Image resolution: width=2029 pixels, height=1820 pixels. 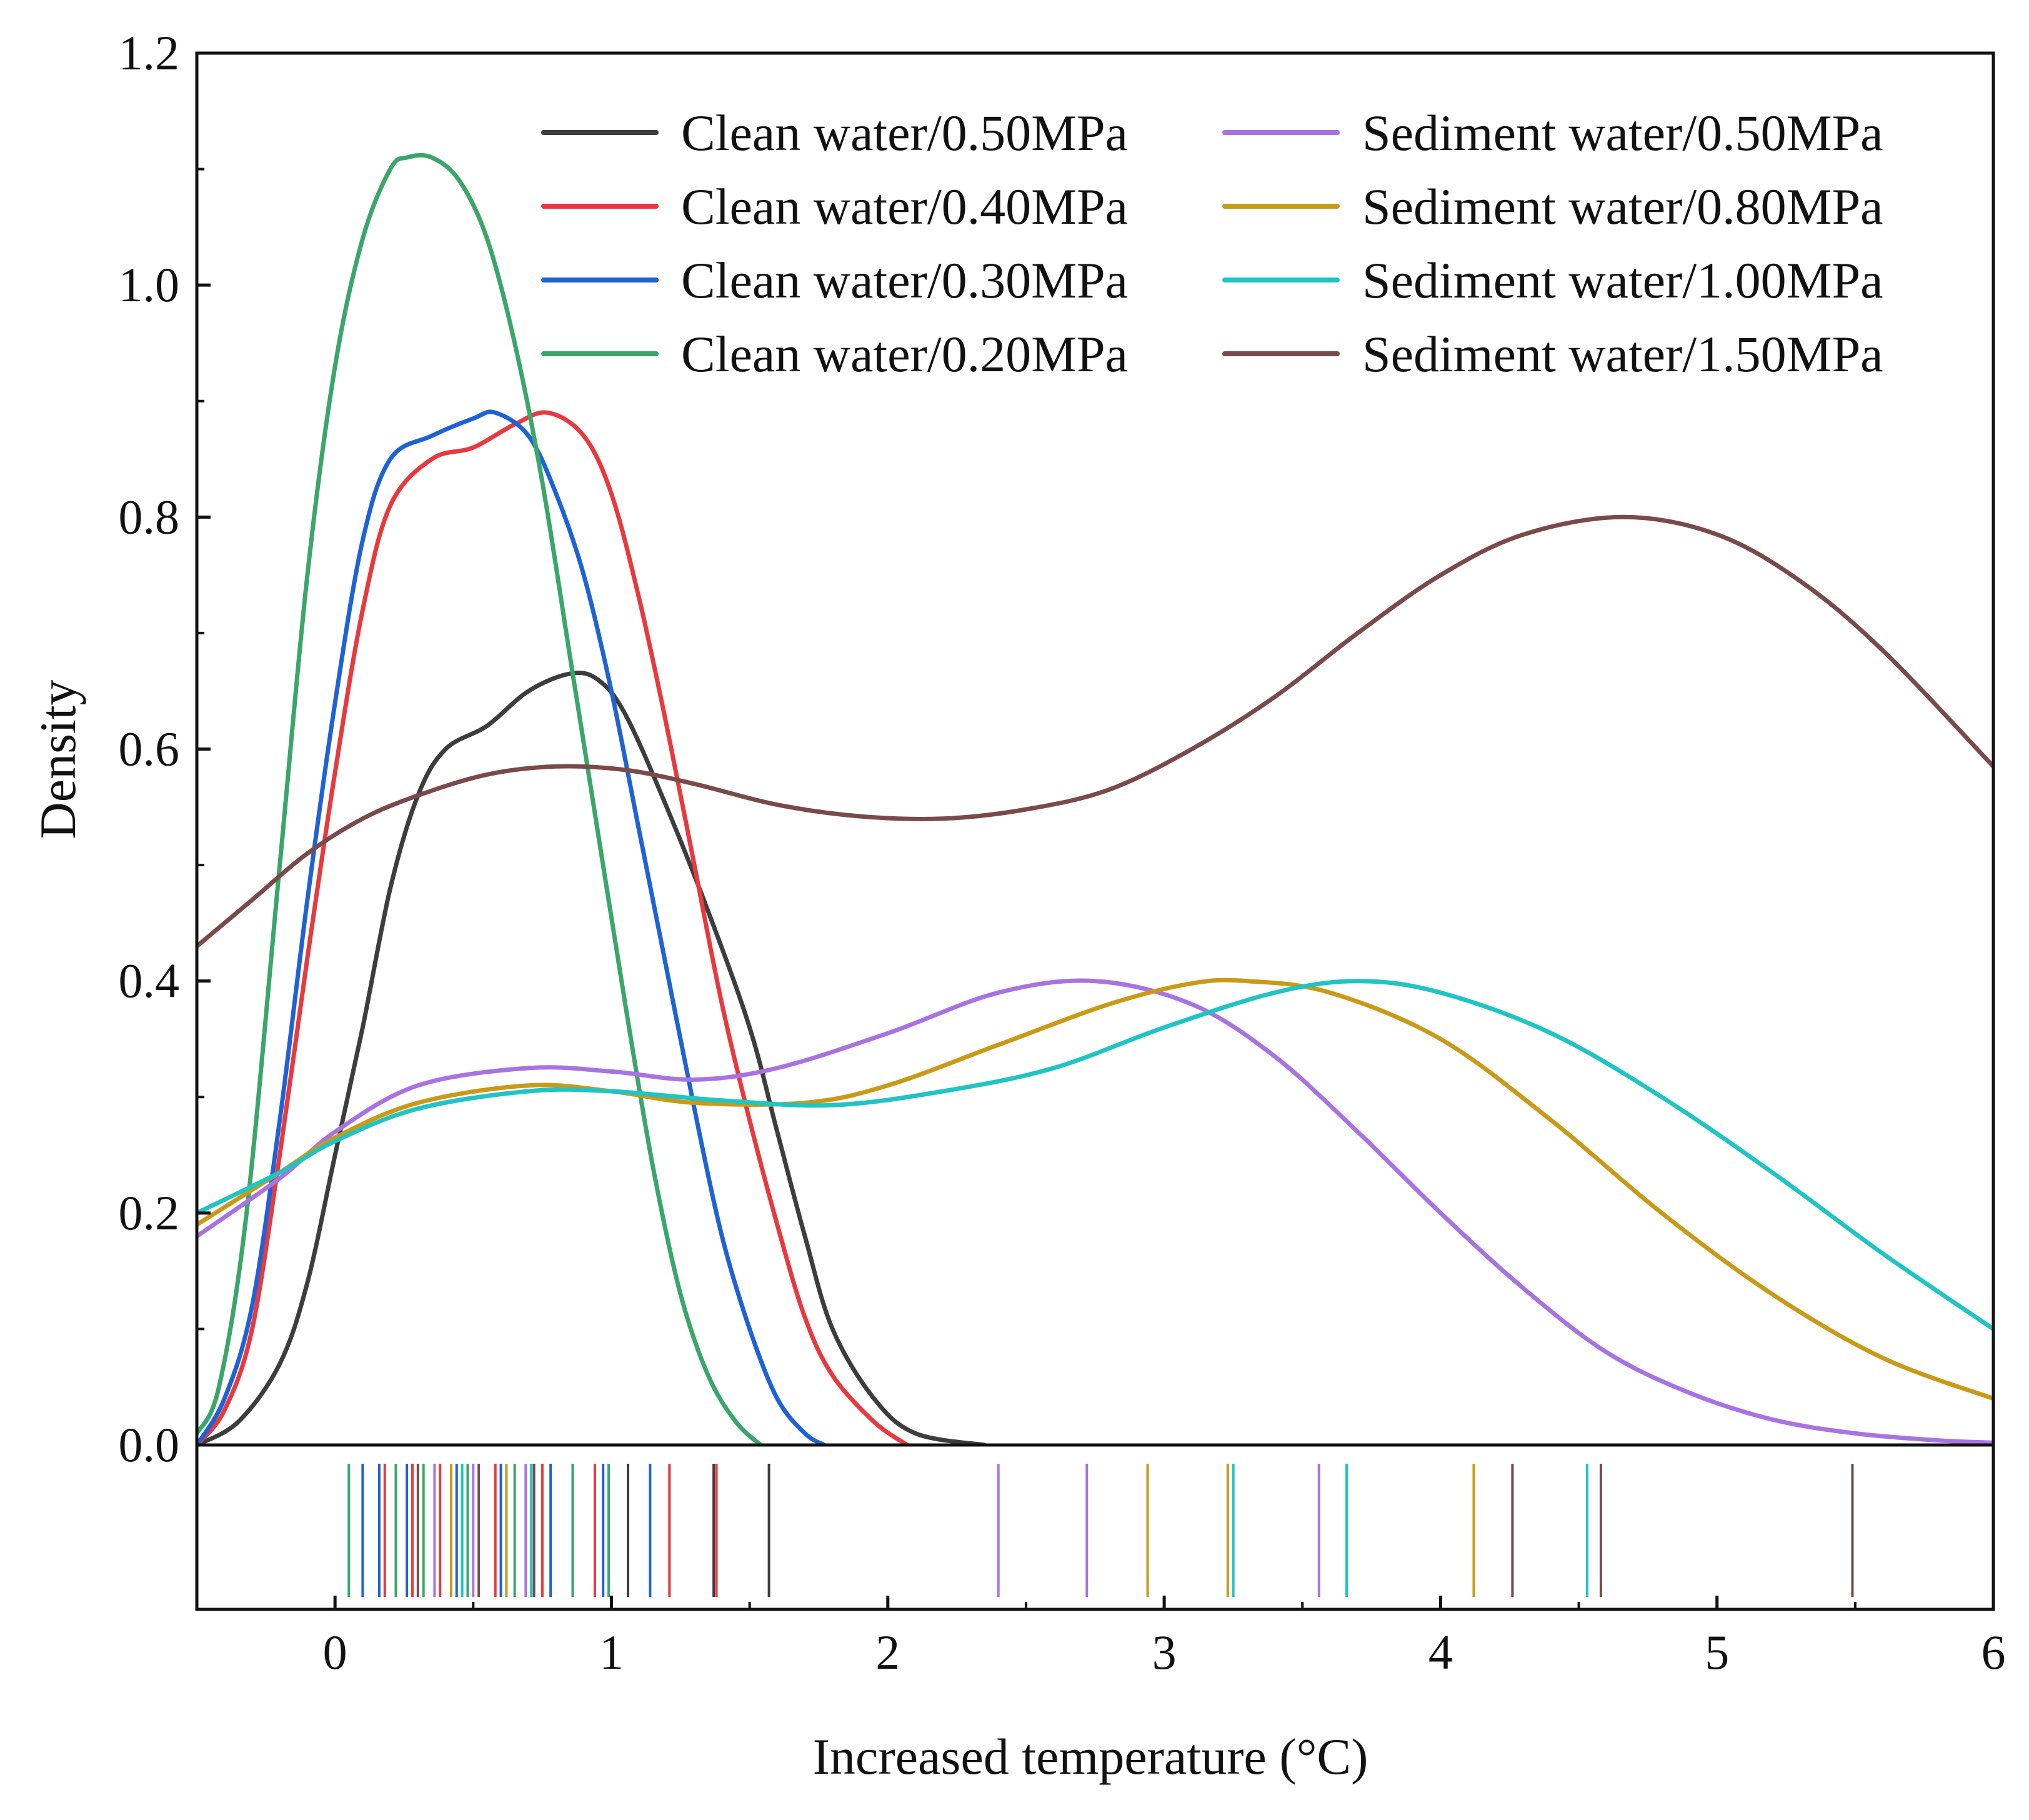 What do you see at coordinates (611, 1652) in the screenshot?
I see `x-tick-label: 1` at bounding box center [611, 1652].